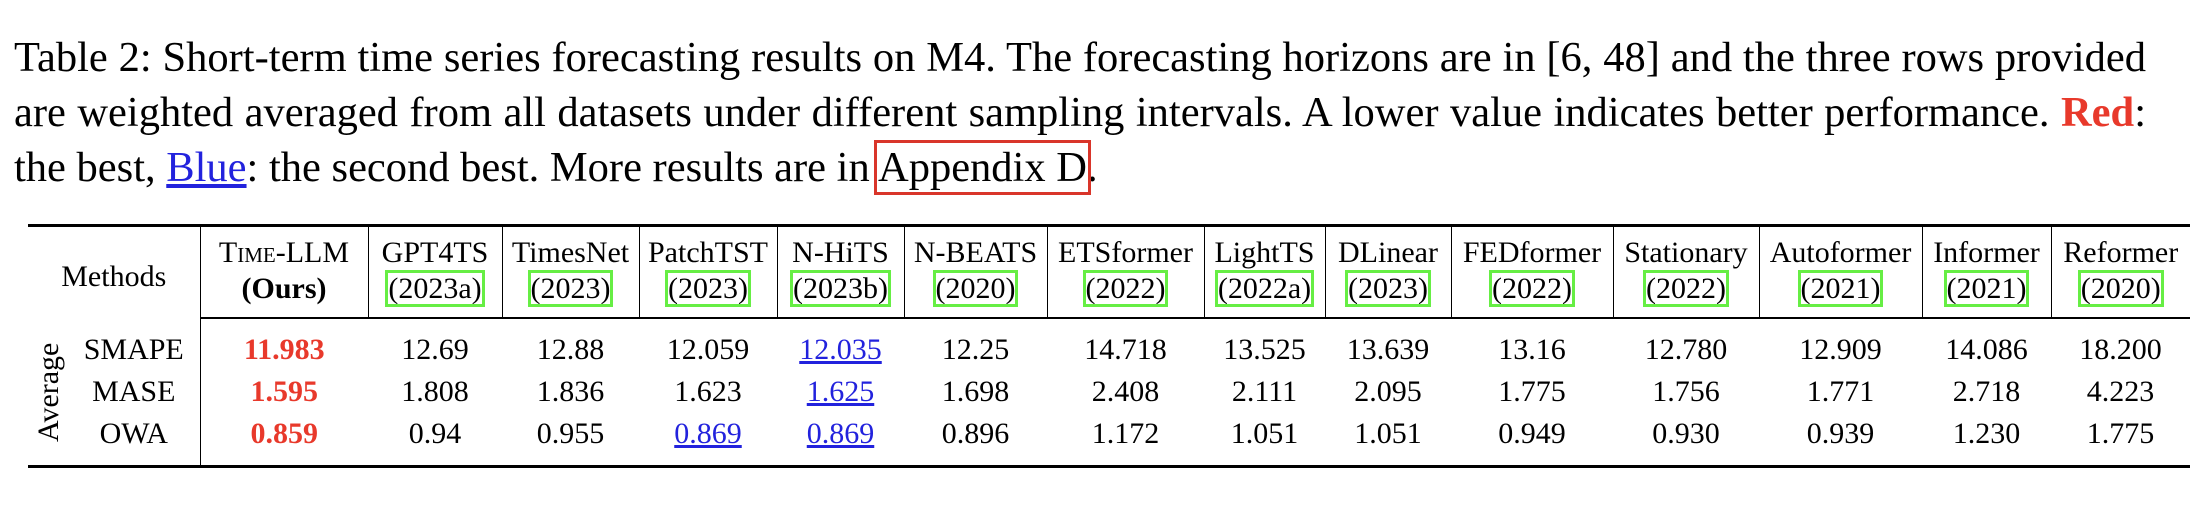  What do you see at coordinates (1388, 392) in the screenshot?
I see `value-cell: 2.095` at bounding box center [1388, 392].